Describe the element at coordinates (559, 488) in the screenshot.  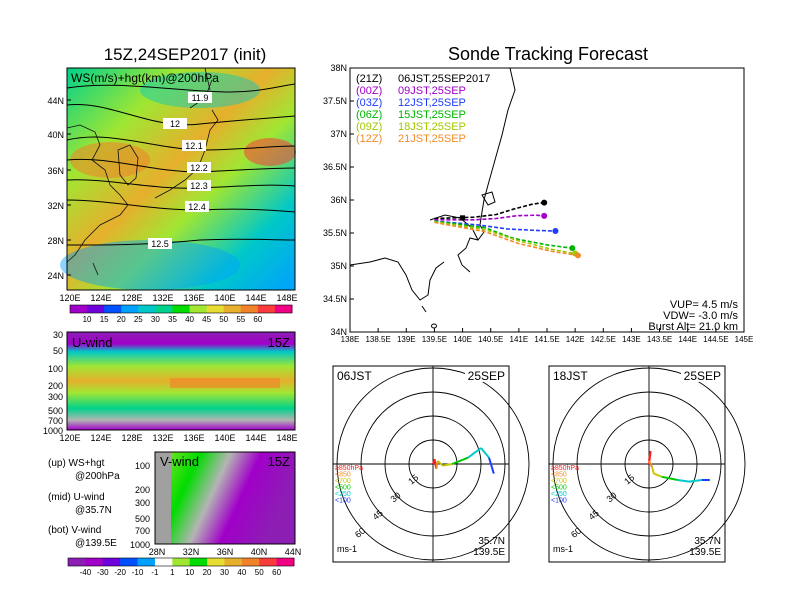
I see `hodo-level-label: <500` at that location.